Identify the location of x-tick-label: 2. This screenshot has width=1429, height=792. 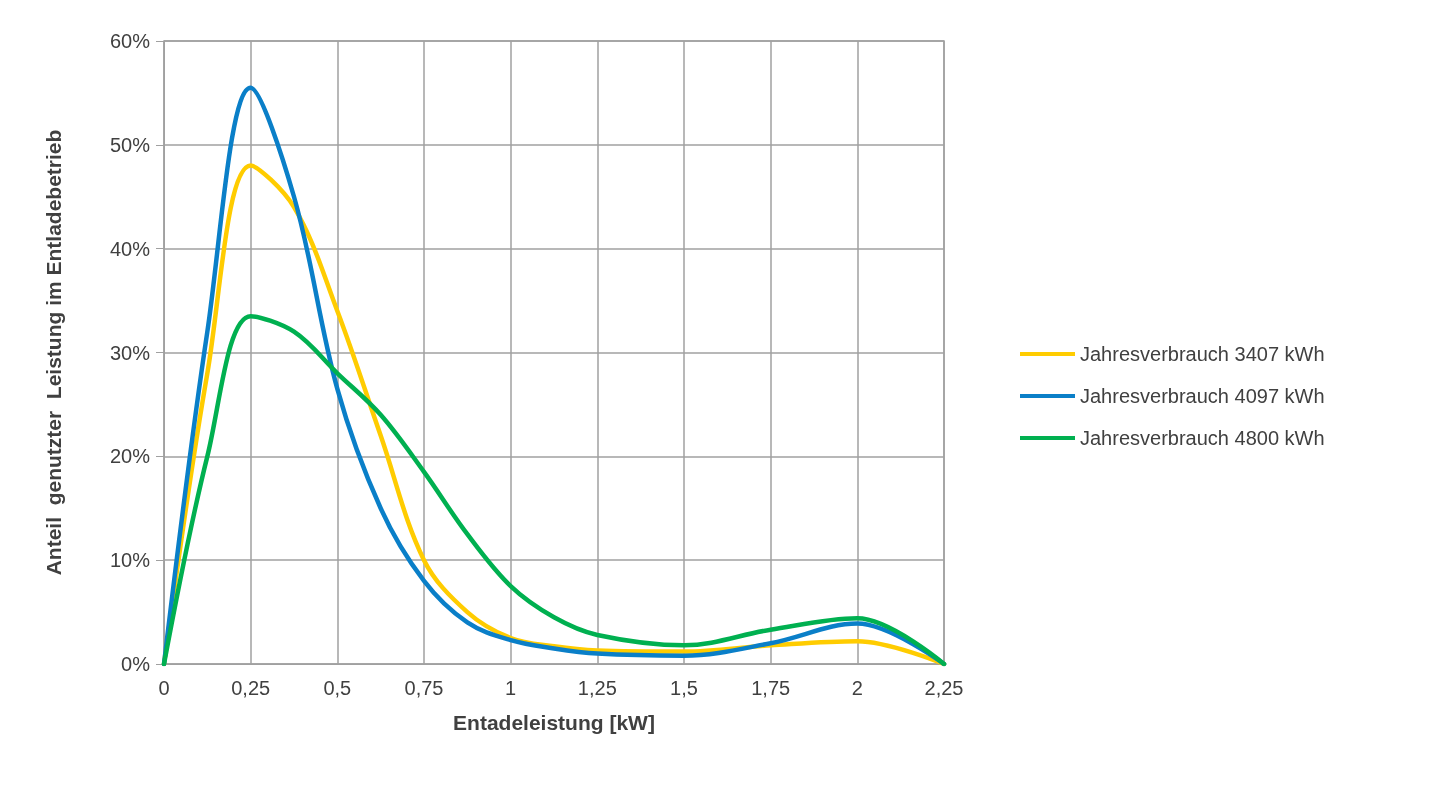
(857, 688).